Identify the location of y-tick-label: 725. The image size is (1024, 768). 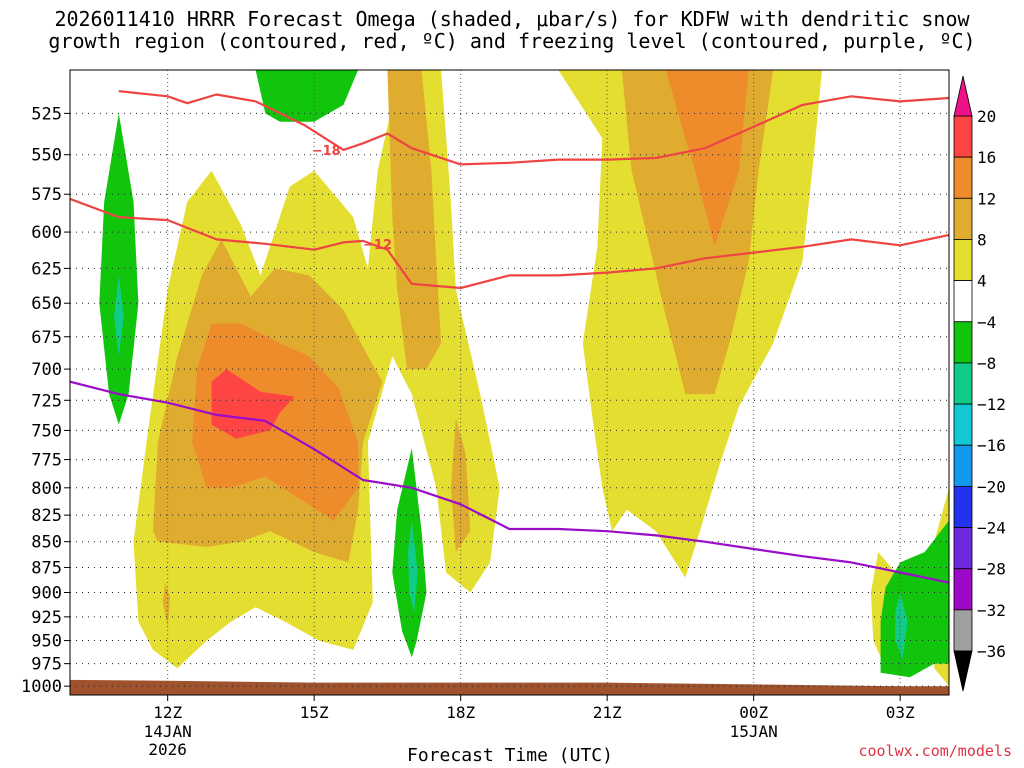
(46, 401).